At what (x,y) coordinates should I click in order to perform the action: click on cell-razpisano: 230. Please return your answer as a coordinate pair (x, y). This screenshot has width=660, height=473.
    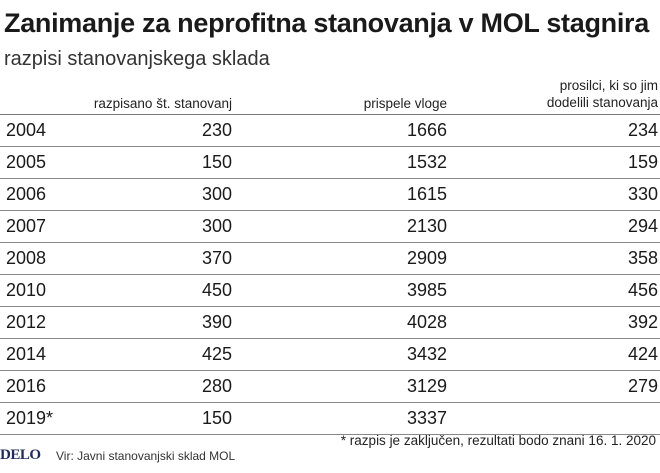
    Looking at the image, I should click on (216, 130).